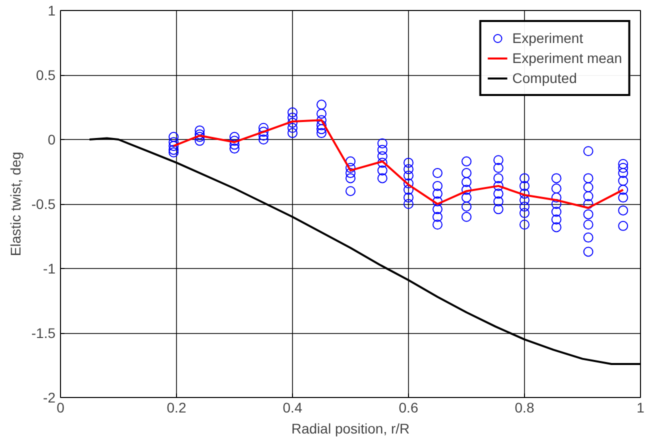 This screenshot has width=648, height=439. What do you see at coordinates (292, 408) in the screenshot?
I see `x-tick-label: 0.4` at bounding box center [292, 408].